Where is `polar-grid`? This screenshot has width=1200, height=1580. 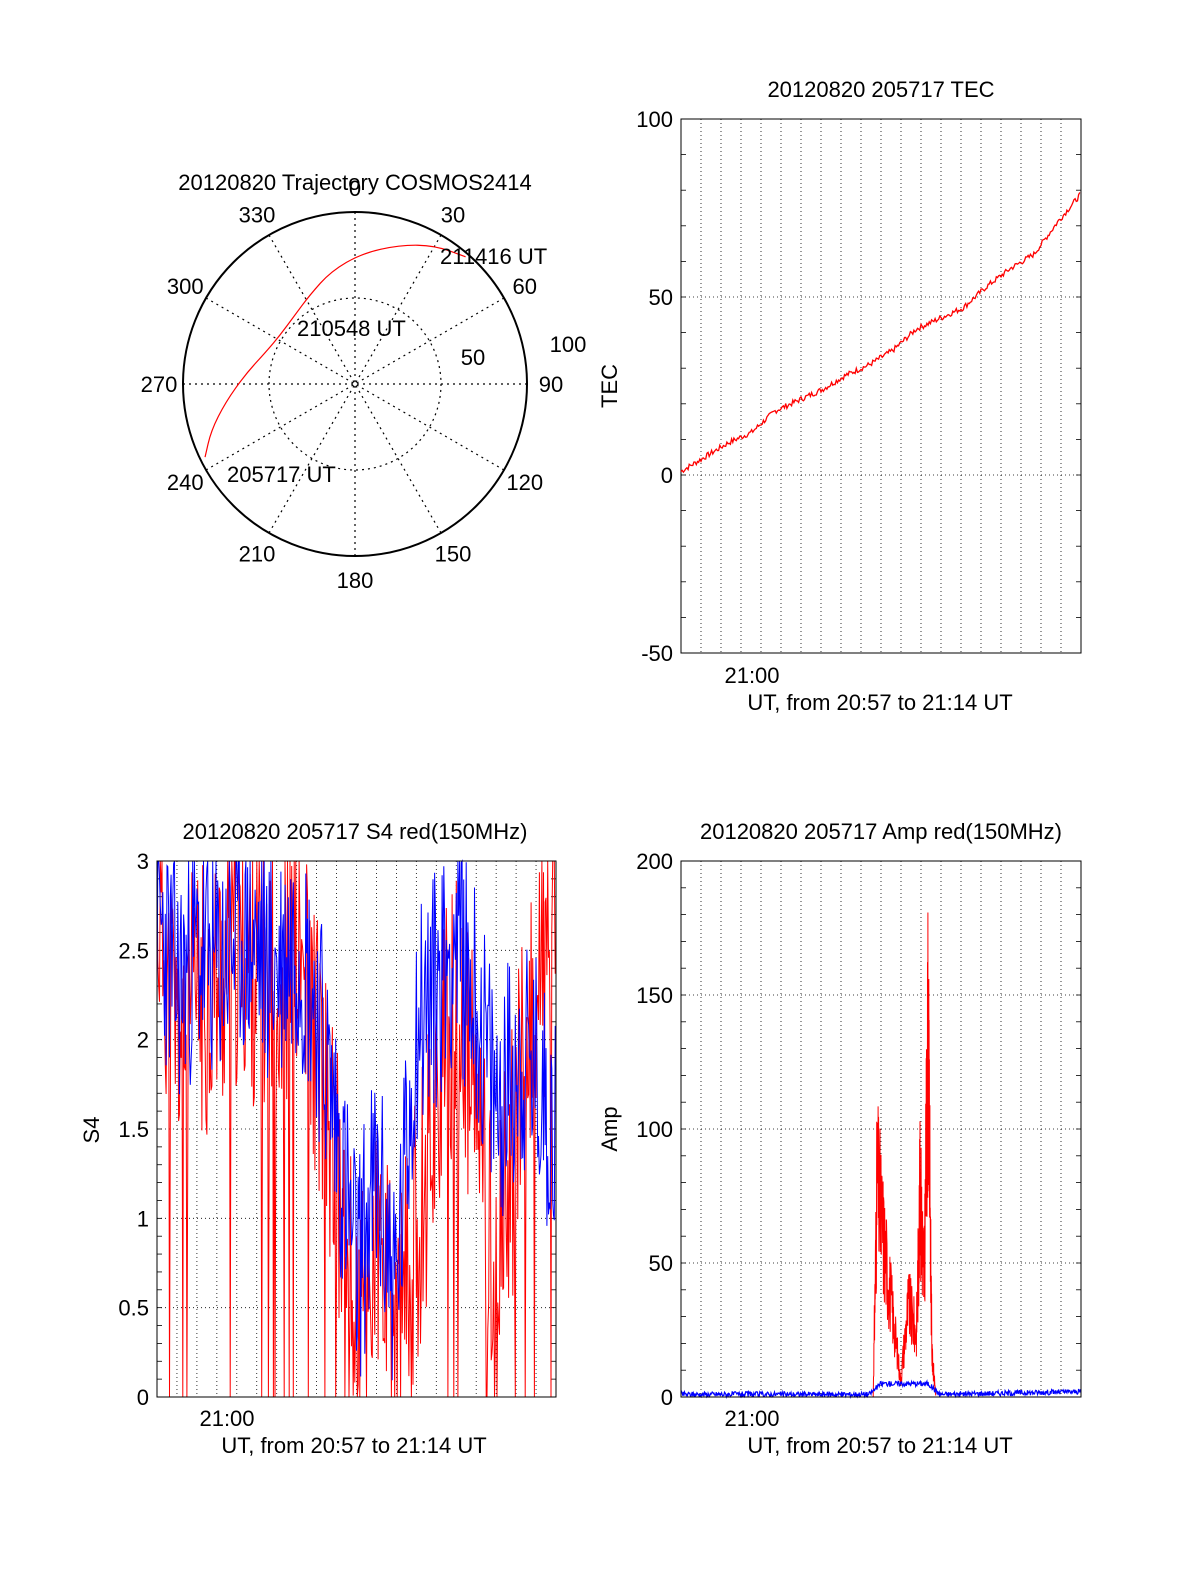 polar-grid is located at coordinates (355, 384).